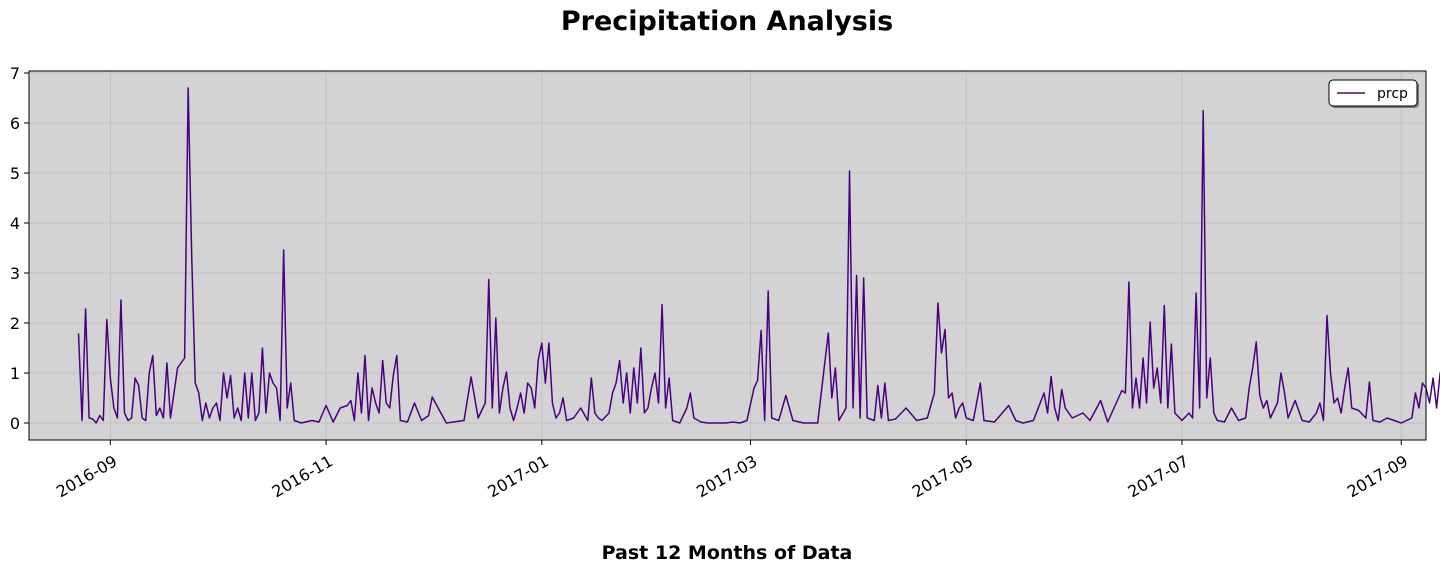  Describe the element at coordinates (15, 273) in the screenshot. I see `y-tick-label: 3` at that location.